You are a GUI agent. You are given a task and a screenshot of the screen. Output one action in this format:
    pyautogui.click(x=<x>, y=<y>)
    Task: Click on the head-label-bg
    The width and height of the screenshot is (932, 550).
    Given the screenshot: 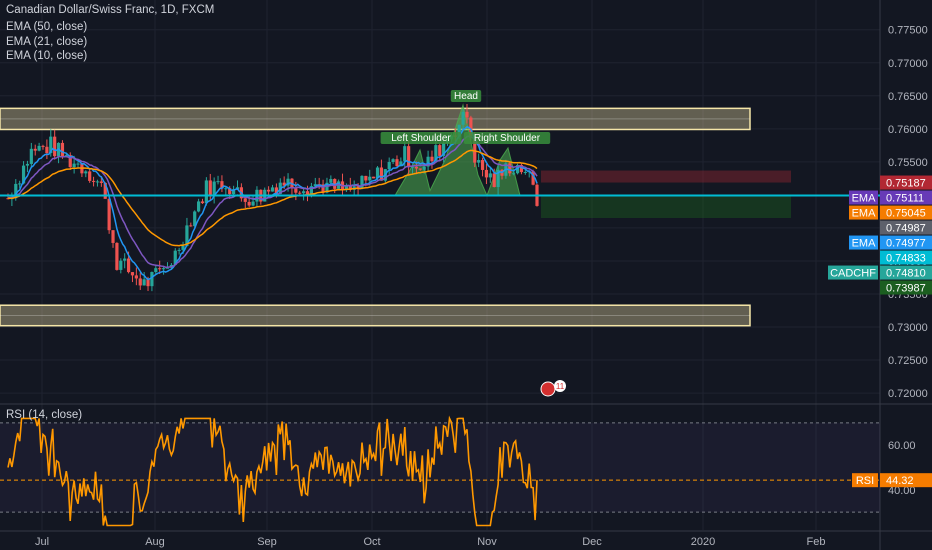 What is the action you would take?
    pyautogui.click(x=466, y=96)
    